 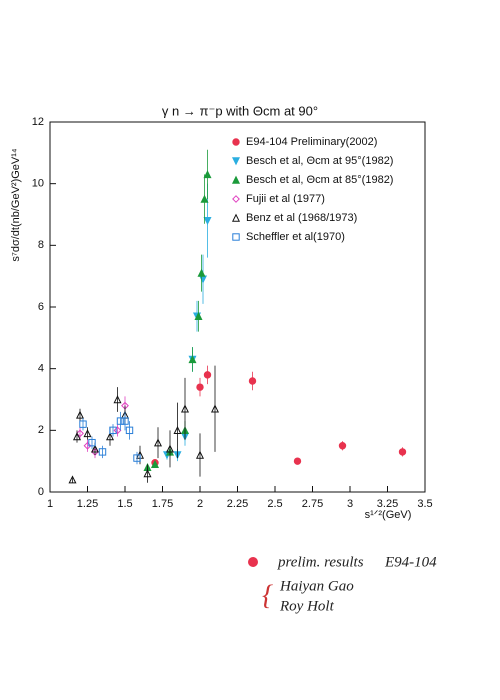 I want to click on annotation: Haiyan Gao, so click(x=316, y=586).